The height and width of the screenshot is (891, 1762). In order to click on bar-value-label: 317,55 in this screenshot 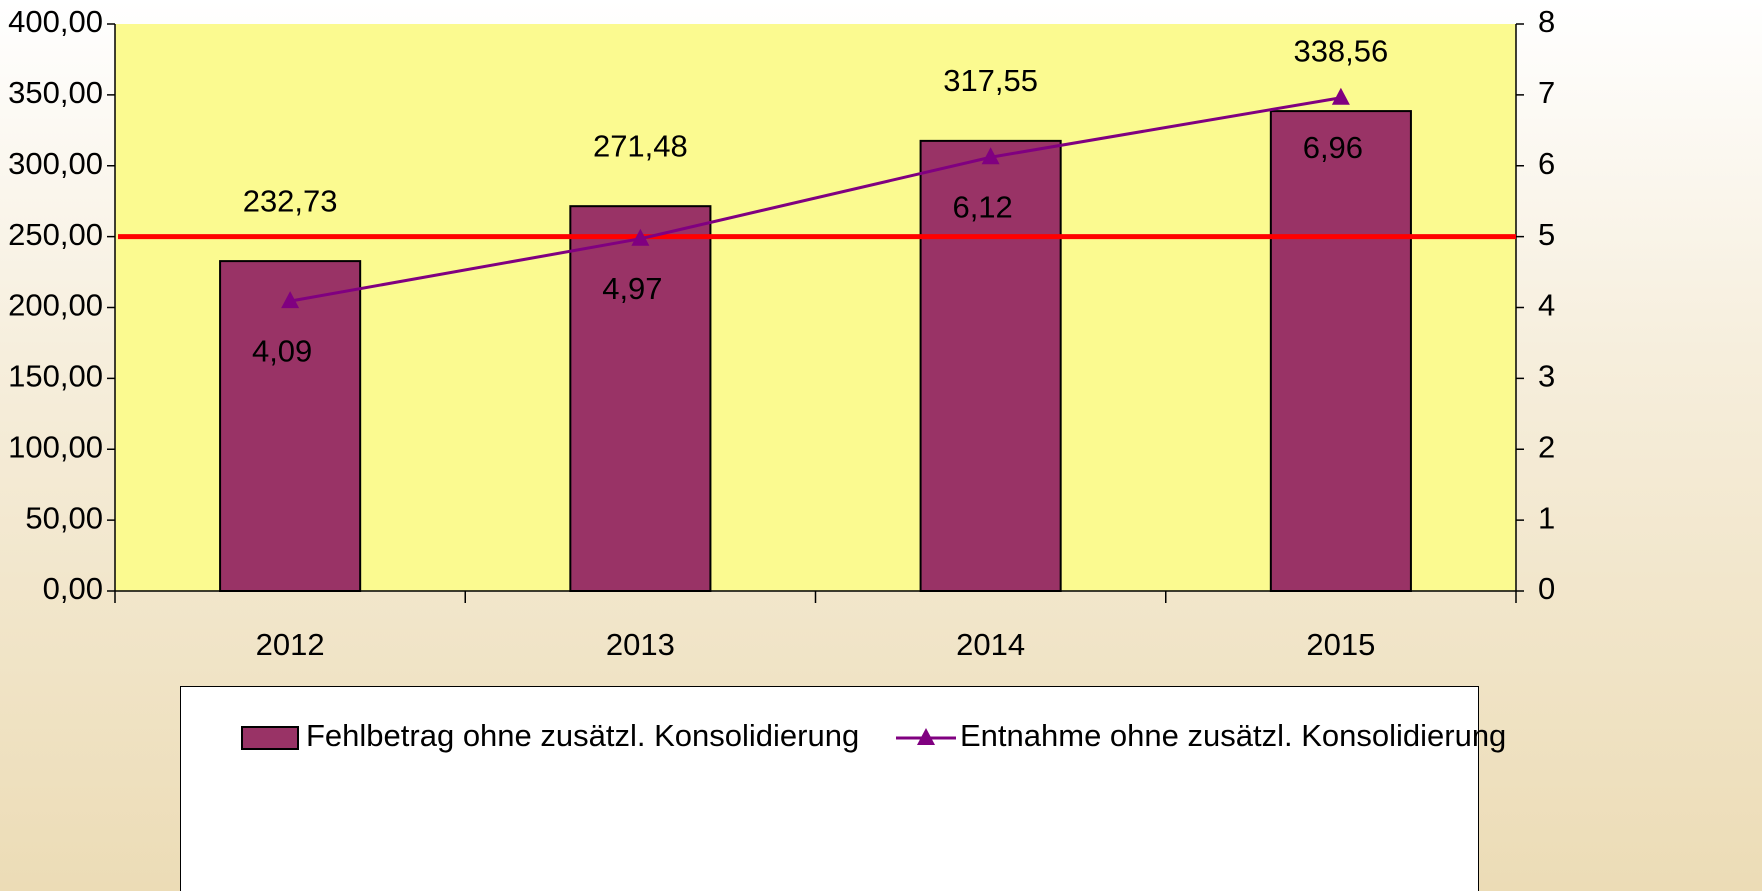, I will do `click(990, 80)`.